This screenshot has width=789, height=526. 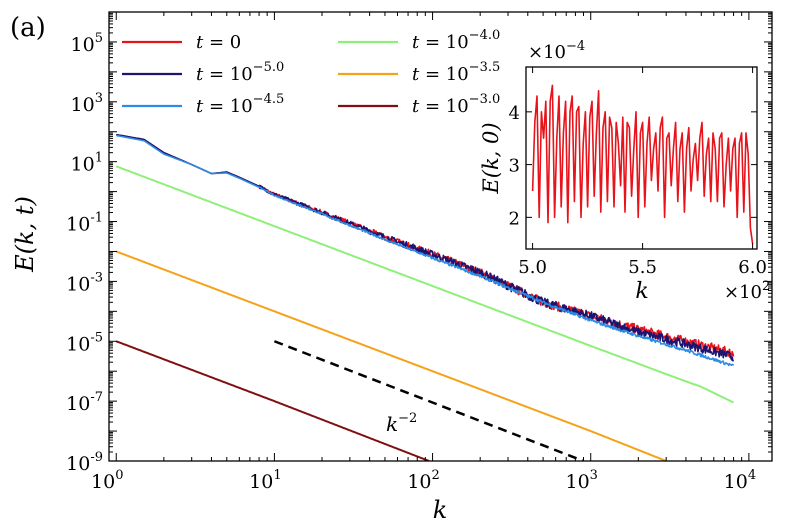 What do you see at coordinates (752, 475) in the screenshot?
I see `x-tick-label-exp: 4` at bounding box center [752, 475].